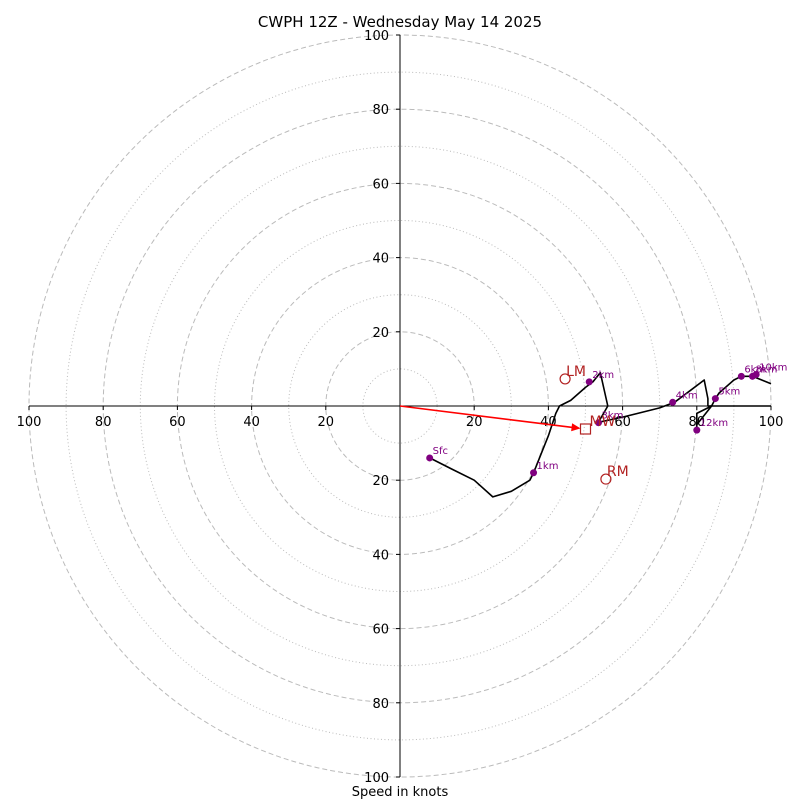 This screenshot has width=800, height=800. I want to click on height-label: 8km, so click(766, 369).